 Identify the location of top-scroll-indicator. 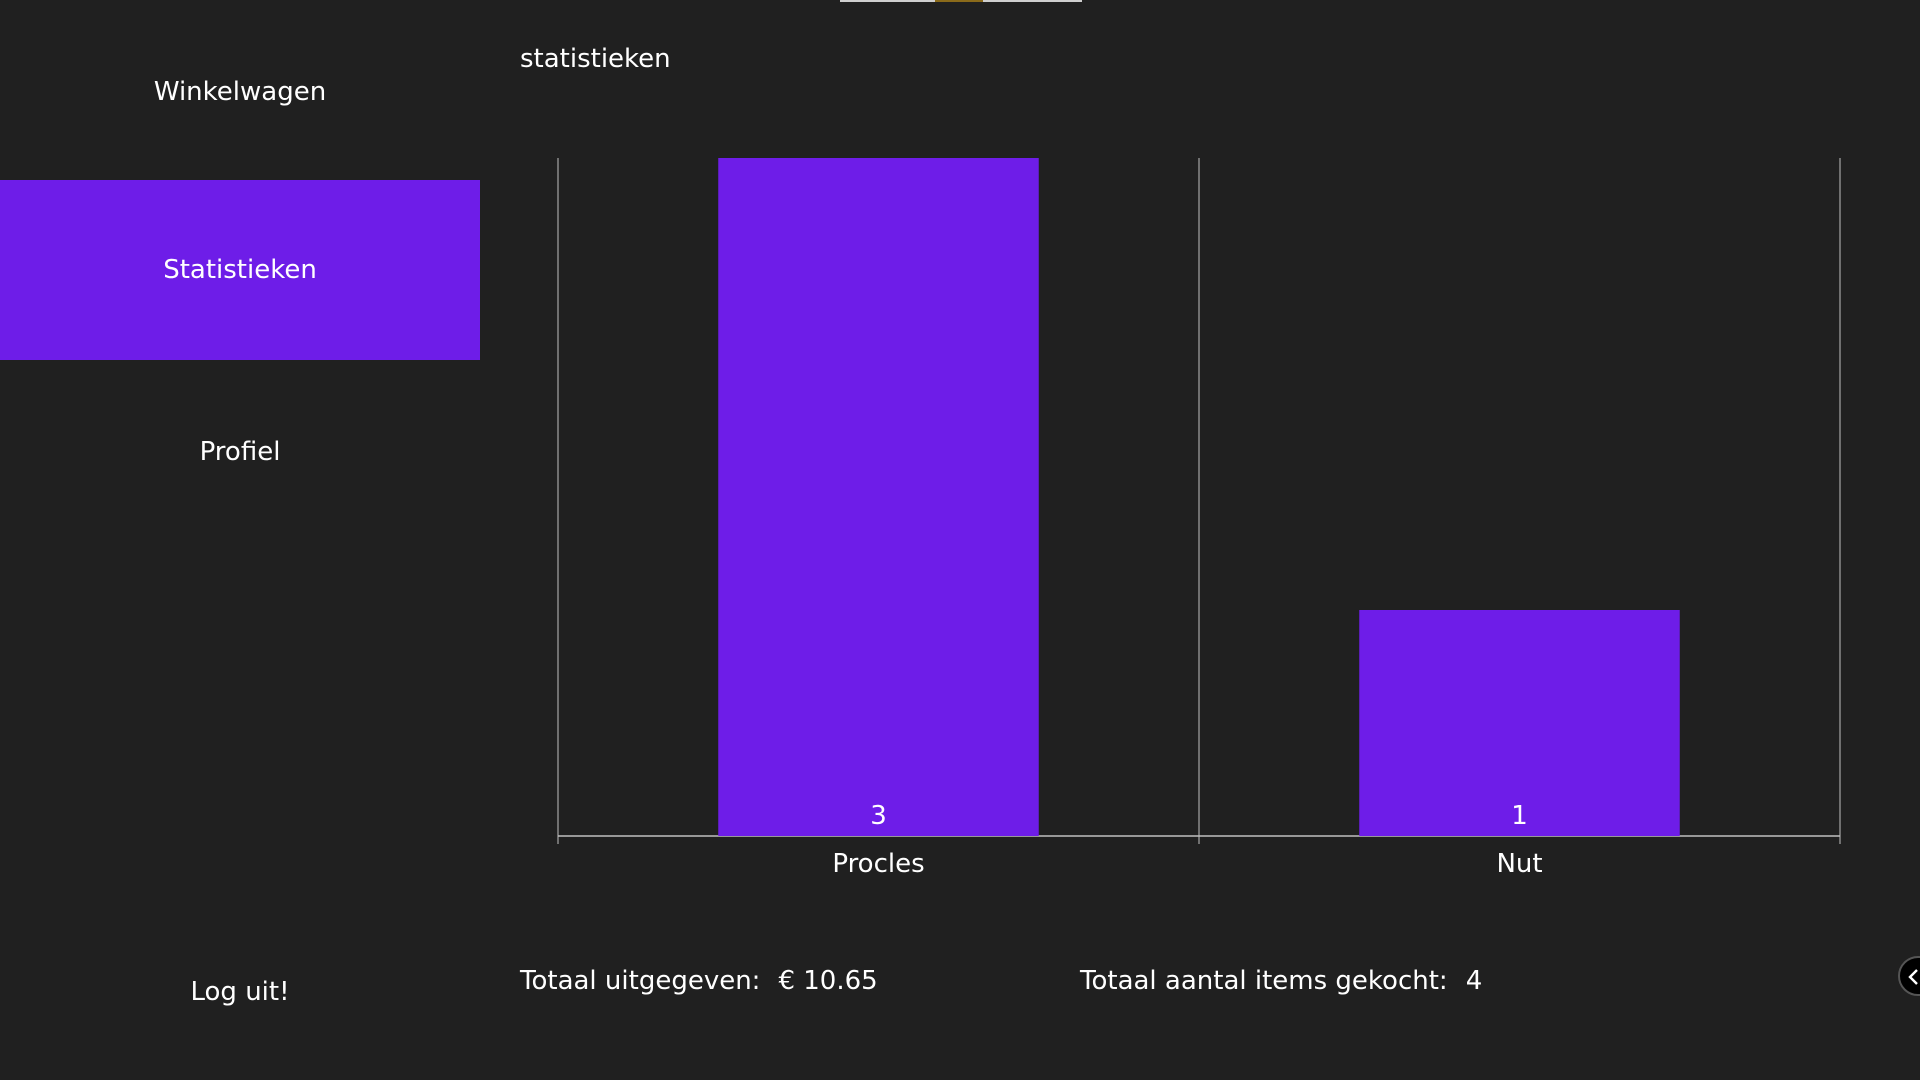
(961, 1).